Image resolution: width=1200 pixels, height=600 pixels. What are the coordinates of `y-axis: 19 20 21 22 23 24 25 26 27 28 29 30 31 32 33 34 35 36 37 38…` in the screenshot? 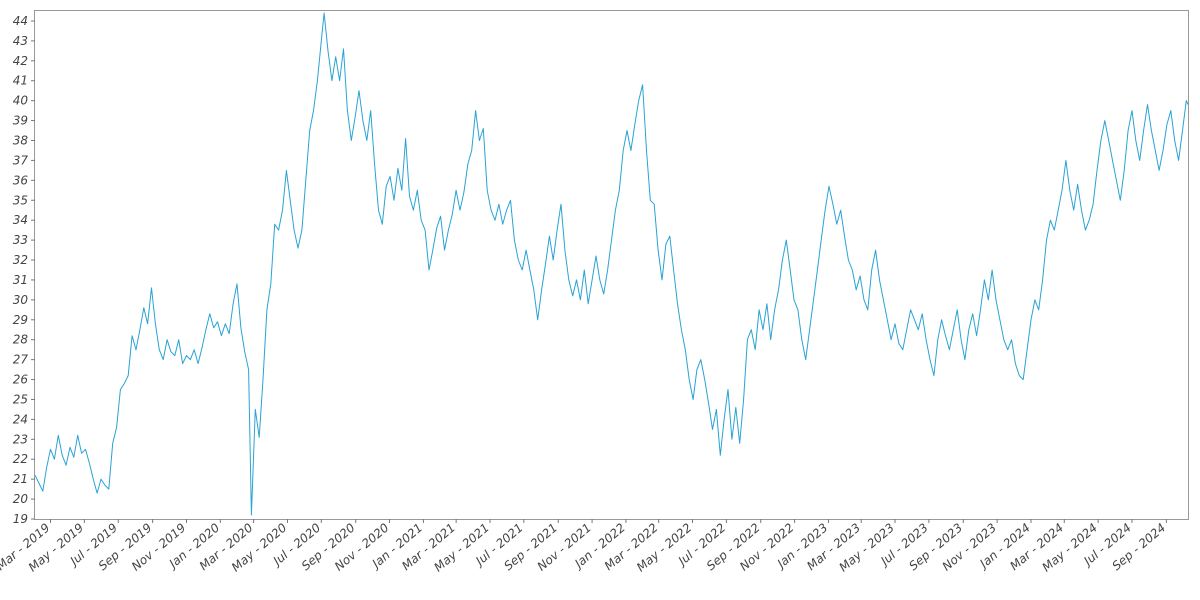 It's located at (24, 270).